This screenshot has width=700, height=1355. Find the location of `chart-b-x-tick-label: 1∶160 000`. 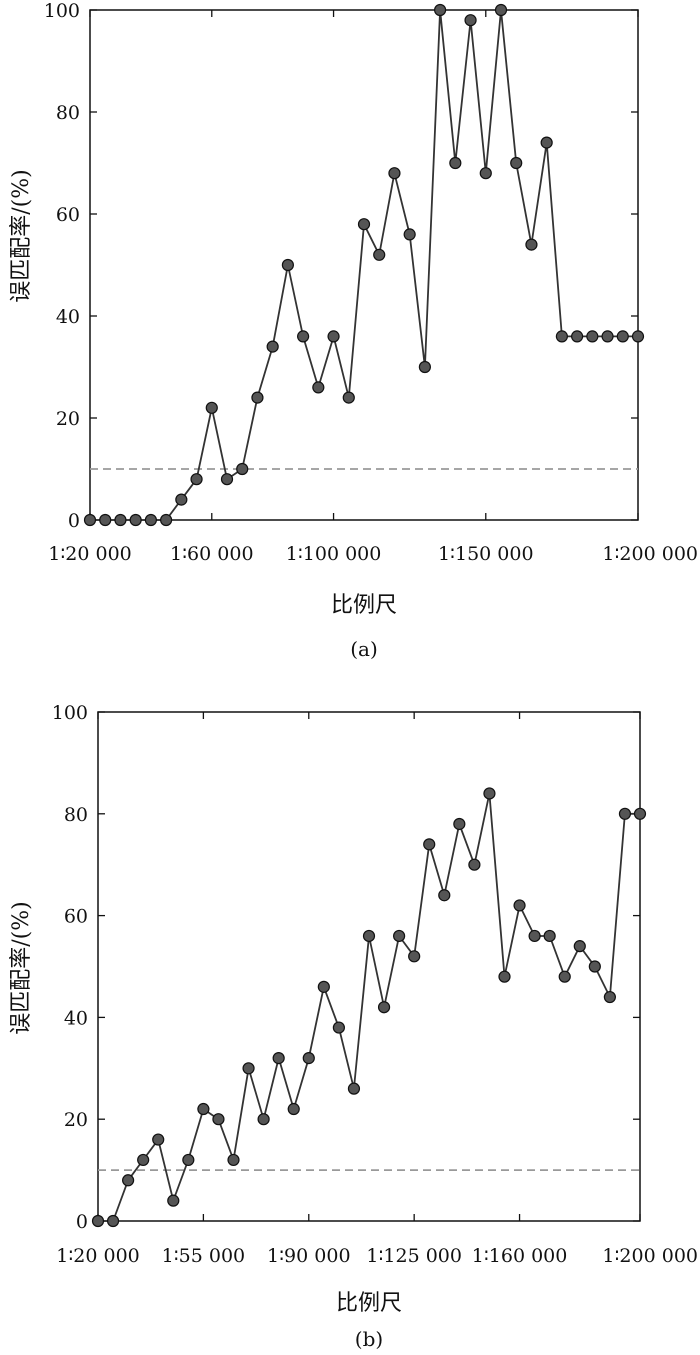

chart-b-x-tick-label: 1∶160 000 is located at coordinates (520, 1256).